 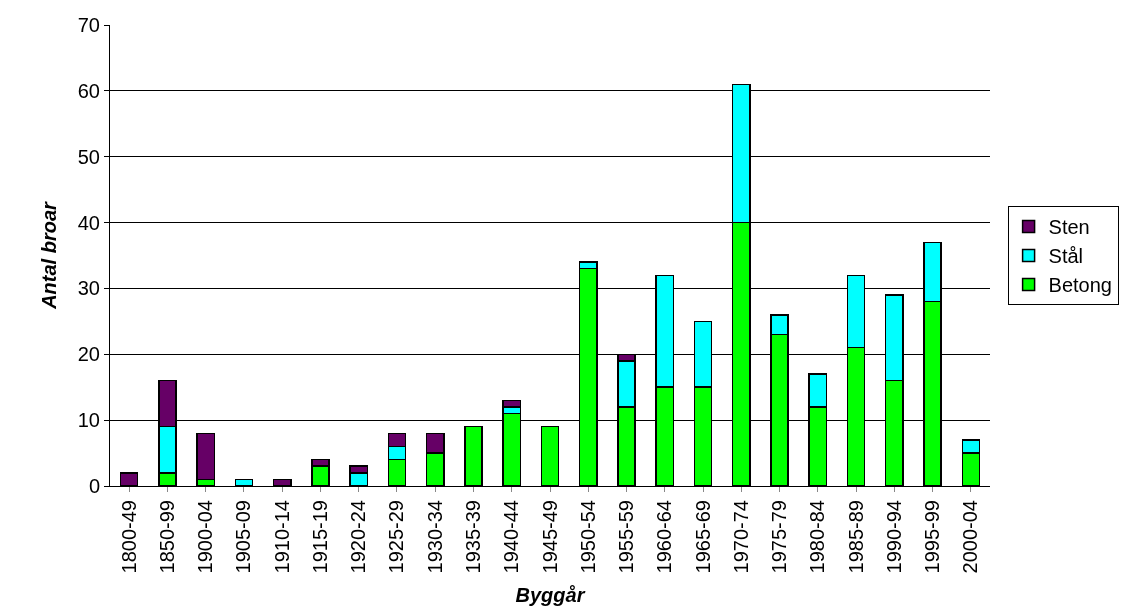 I want to click on x-tick-label: 1960-64, so click(x=664, y=537).